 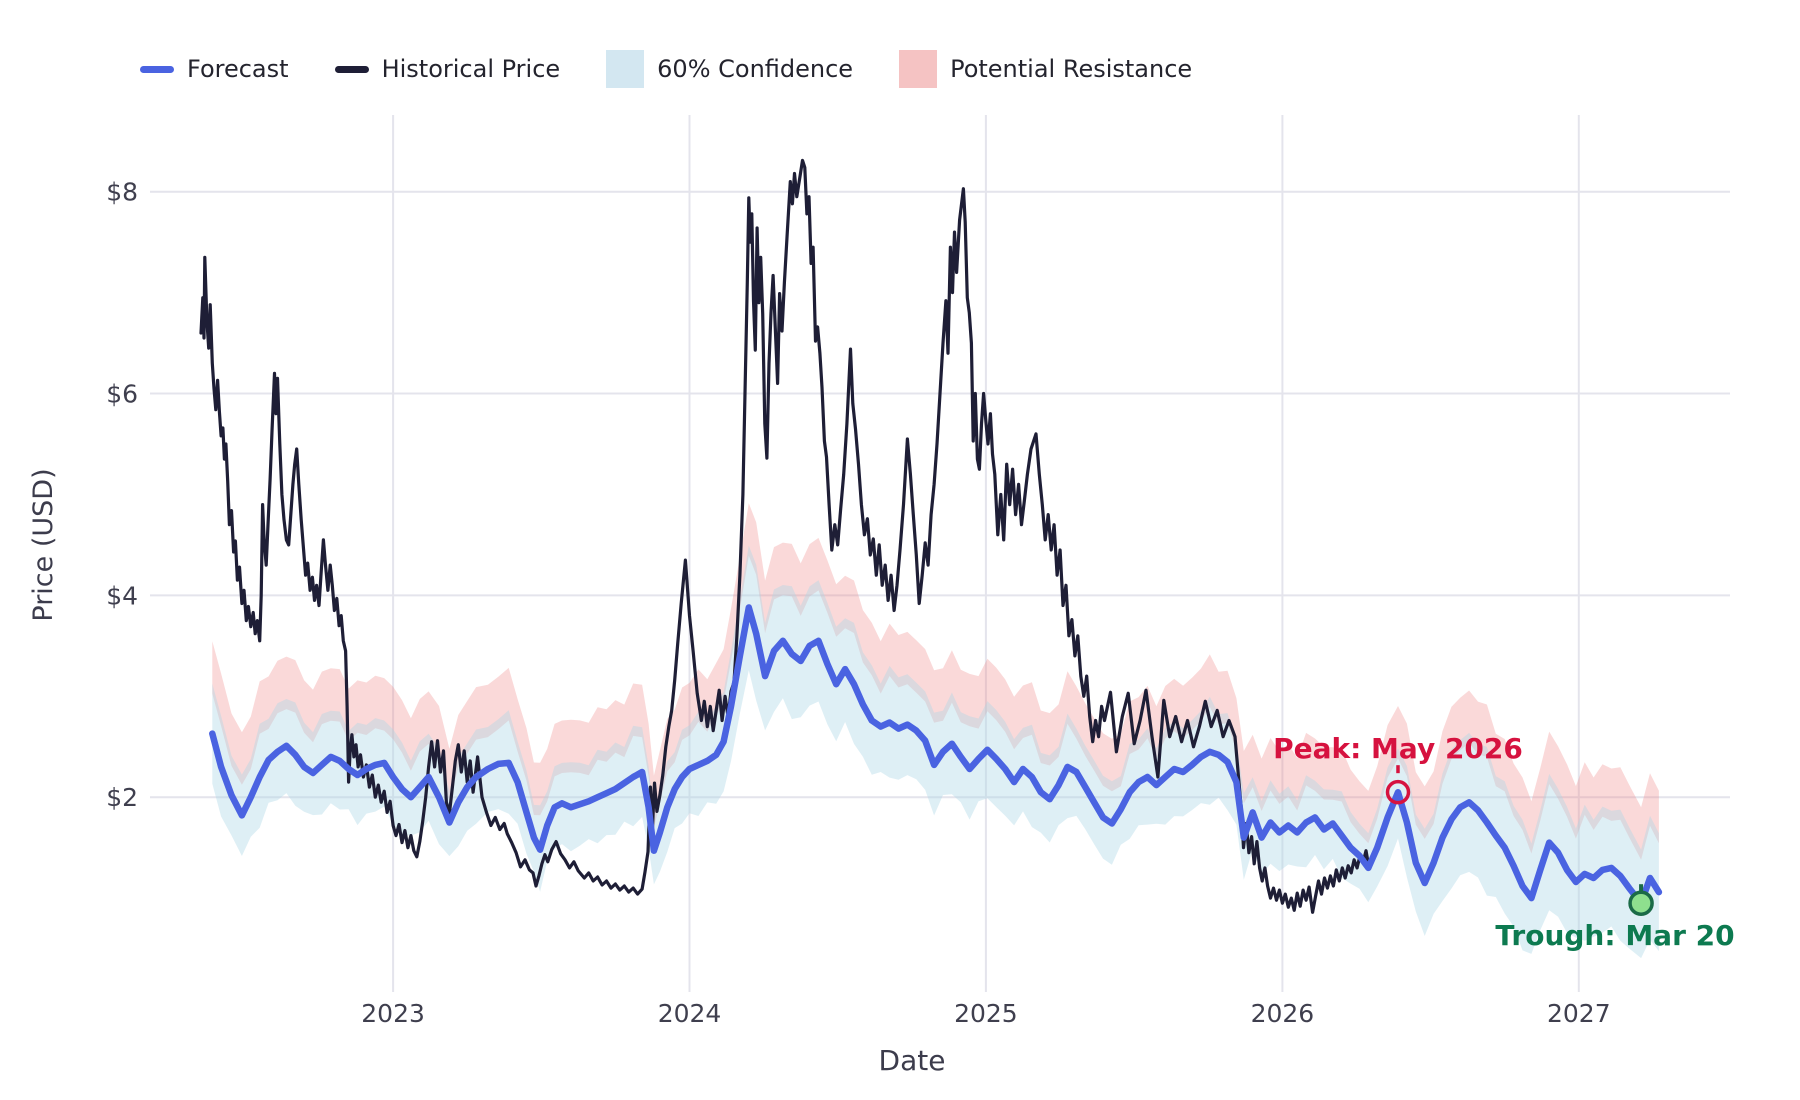 I want to click on x-tick-label: 2023, so click(x=393, y=1013).